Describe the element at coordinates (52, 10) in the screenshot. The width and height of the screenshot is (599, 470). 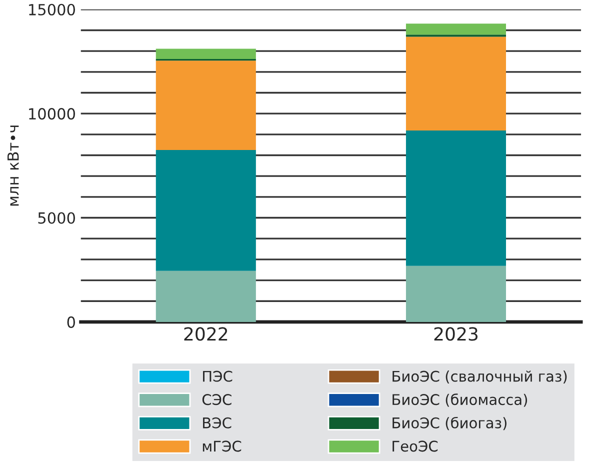
I see `y-tick-label: 15000` at that location.